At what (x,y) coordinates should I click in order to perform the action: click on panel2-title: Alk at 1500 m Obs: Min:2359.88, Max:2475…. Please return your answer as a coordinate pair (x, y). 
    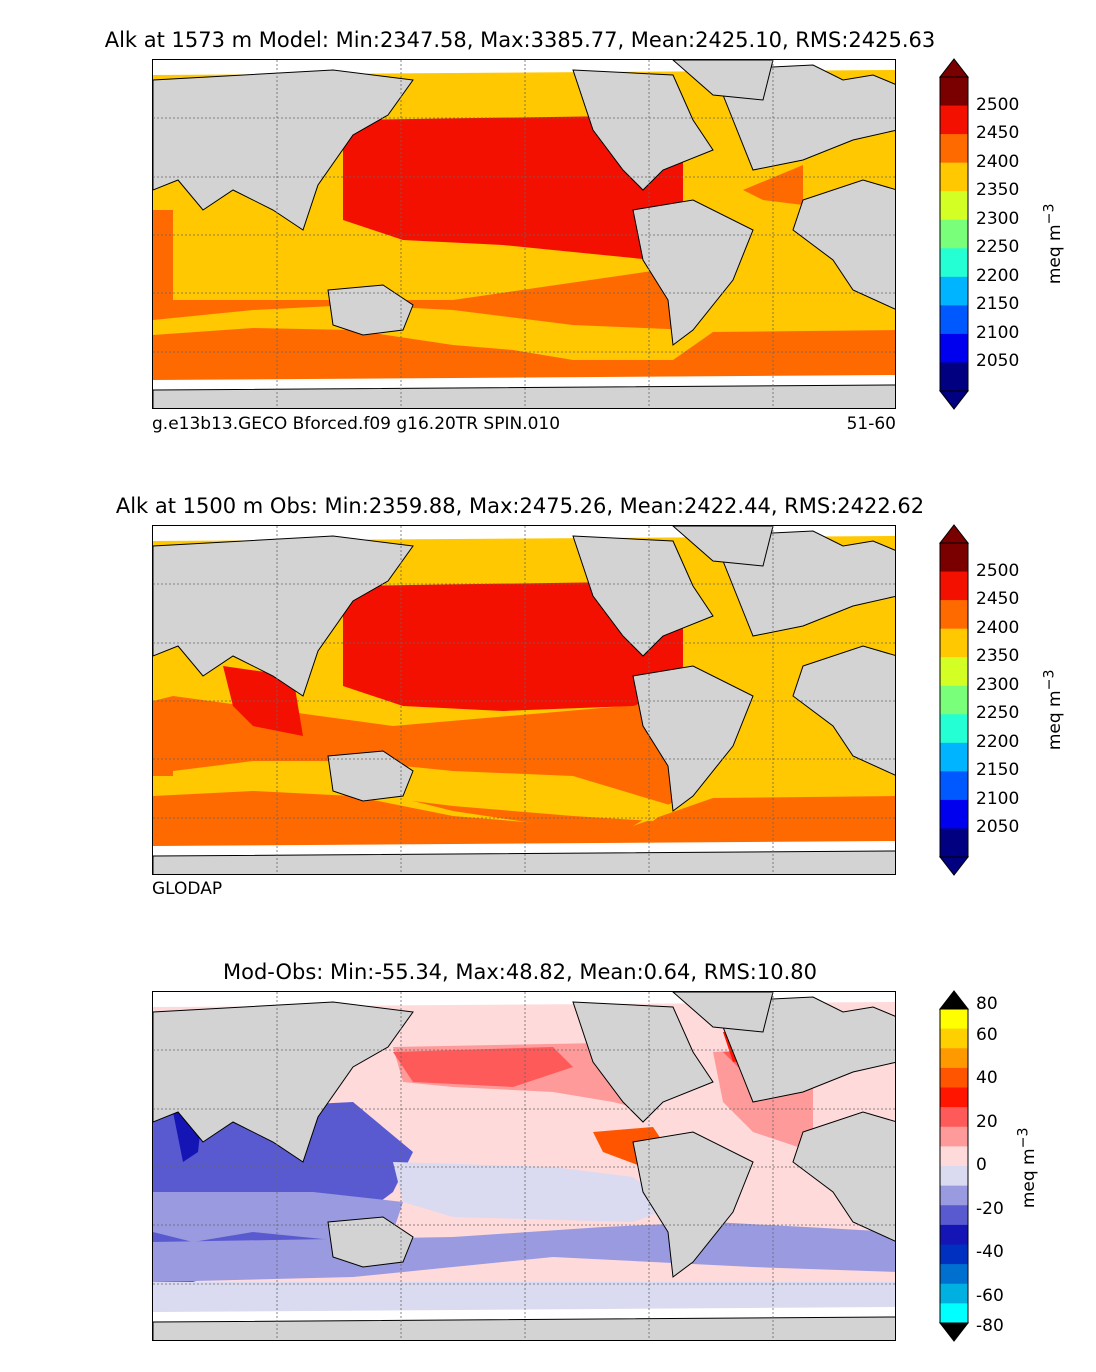
    Looking at the image, I should click on (520, 506).